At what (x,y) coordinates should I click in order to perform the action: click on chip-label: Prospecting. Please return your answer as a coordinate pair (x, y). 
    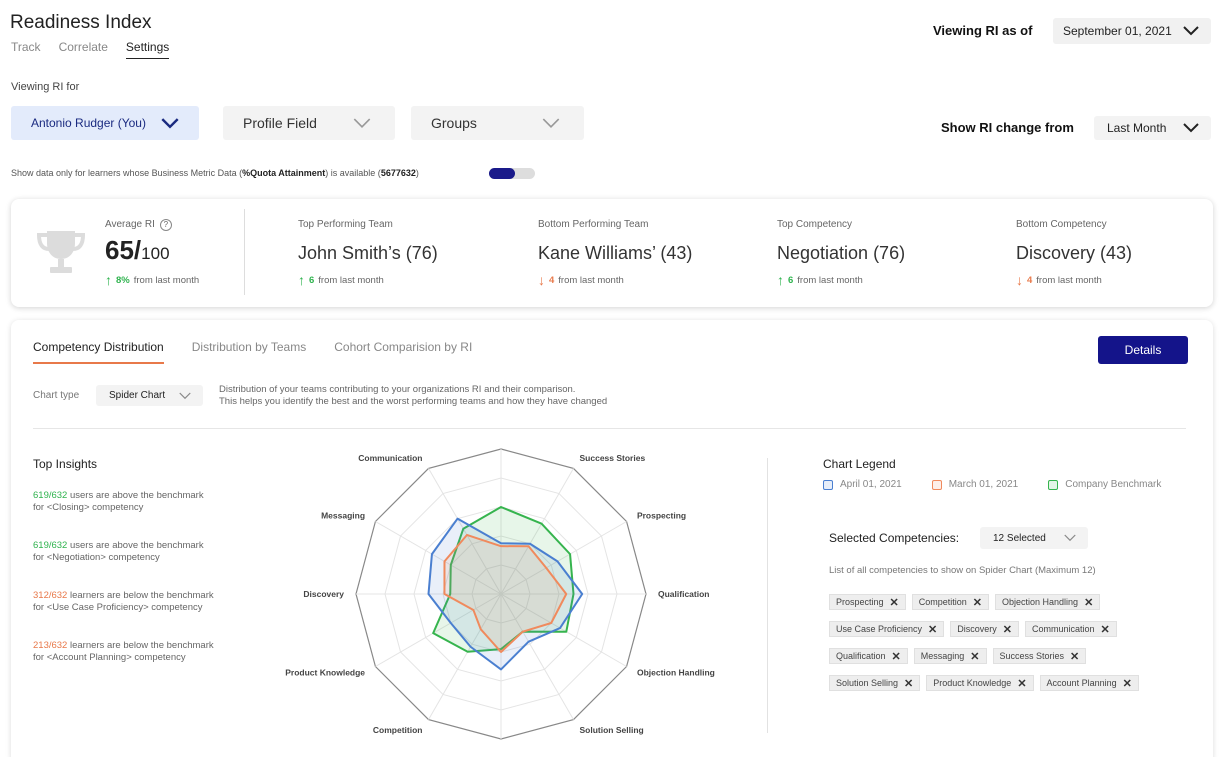
    Looking at the image, I should click on (860, 602).